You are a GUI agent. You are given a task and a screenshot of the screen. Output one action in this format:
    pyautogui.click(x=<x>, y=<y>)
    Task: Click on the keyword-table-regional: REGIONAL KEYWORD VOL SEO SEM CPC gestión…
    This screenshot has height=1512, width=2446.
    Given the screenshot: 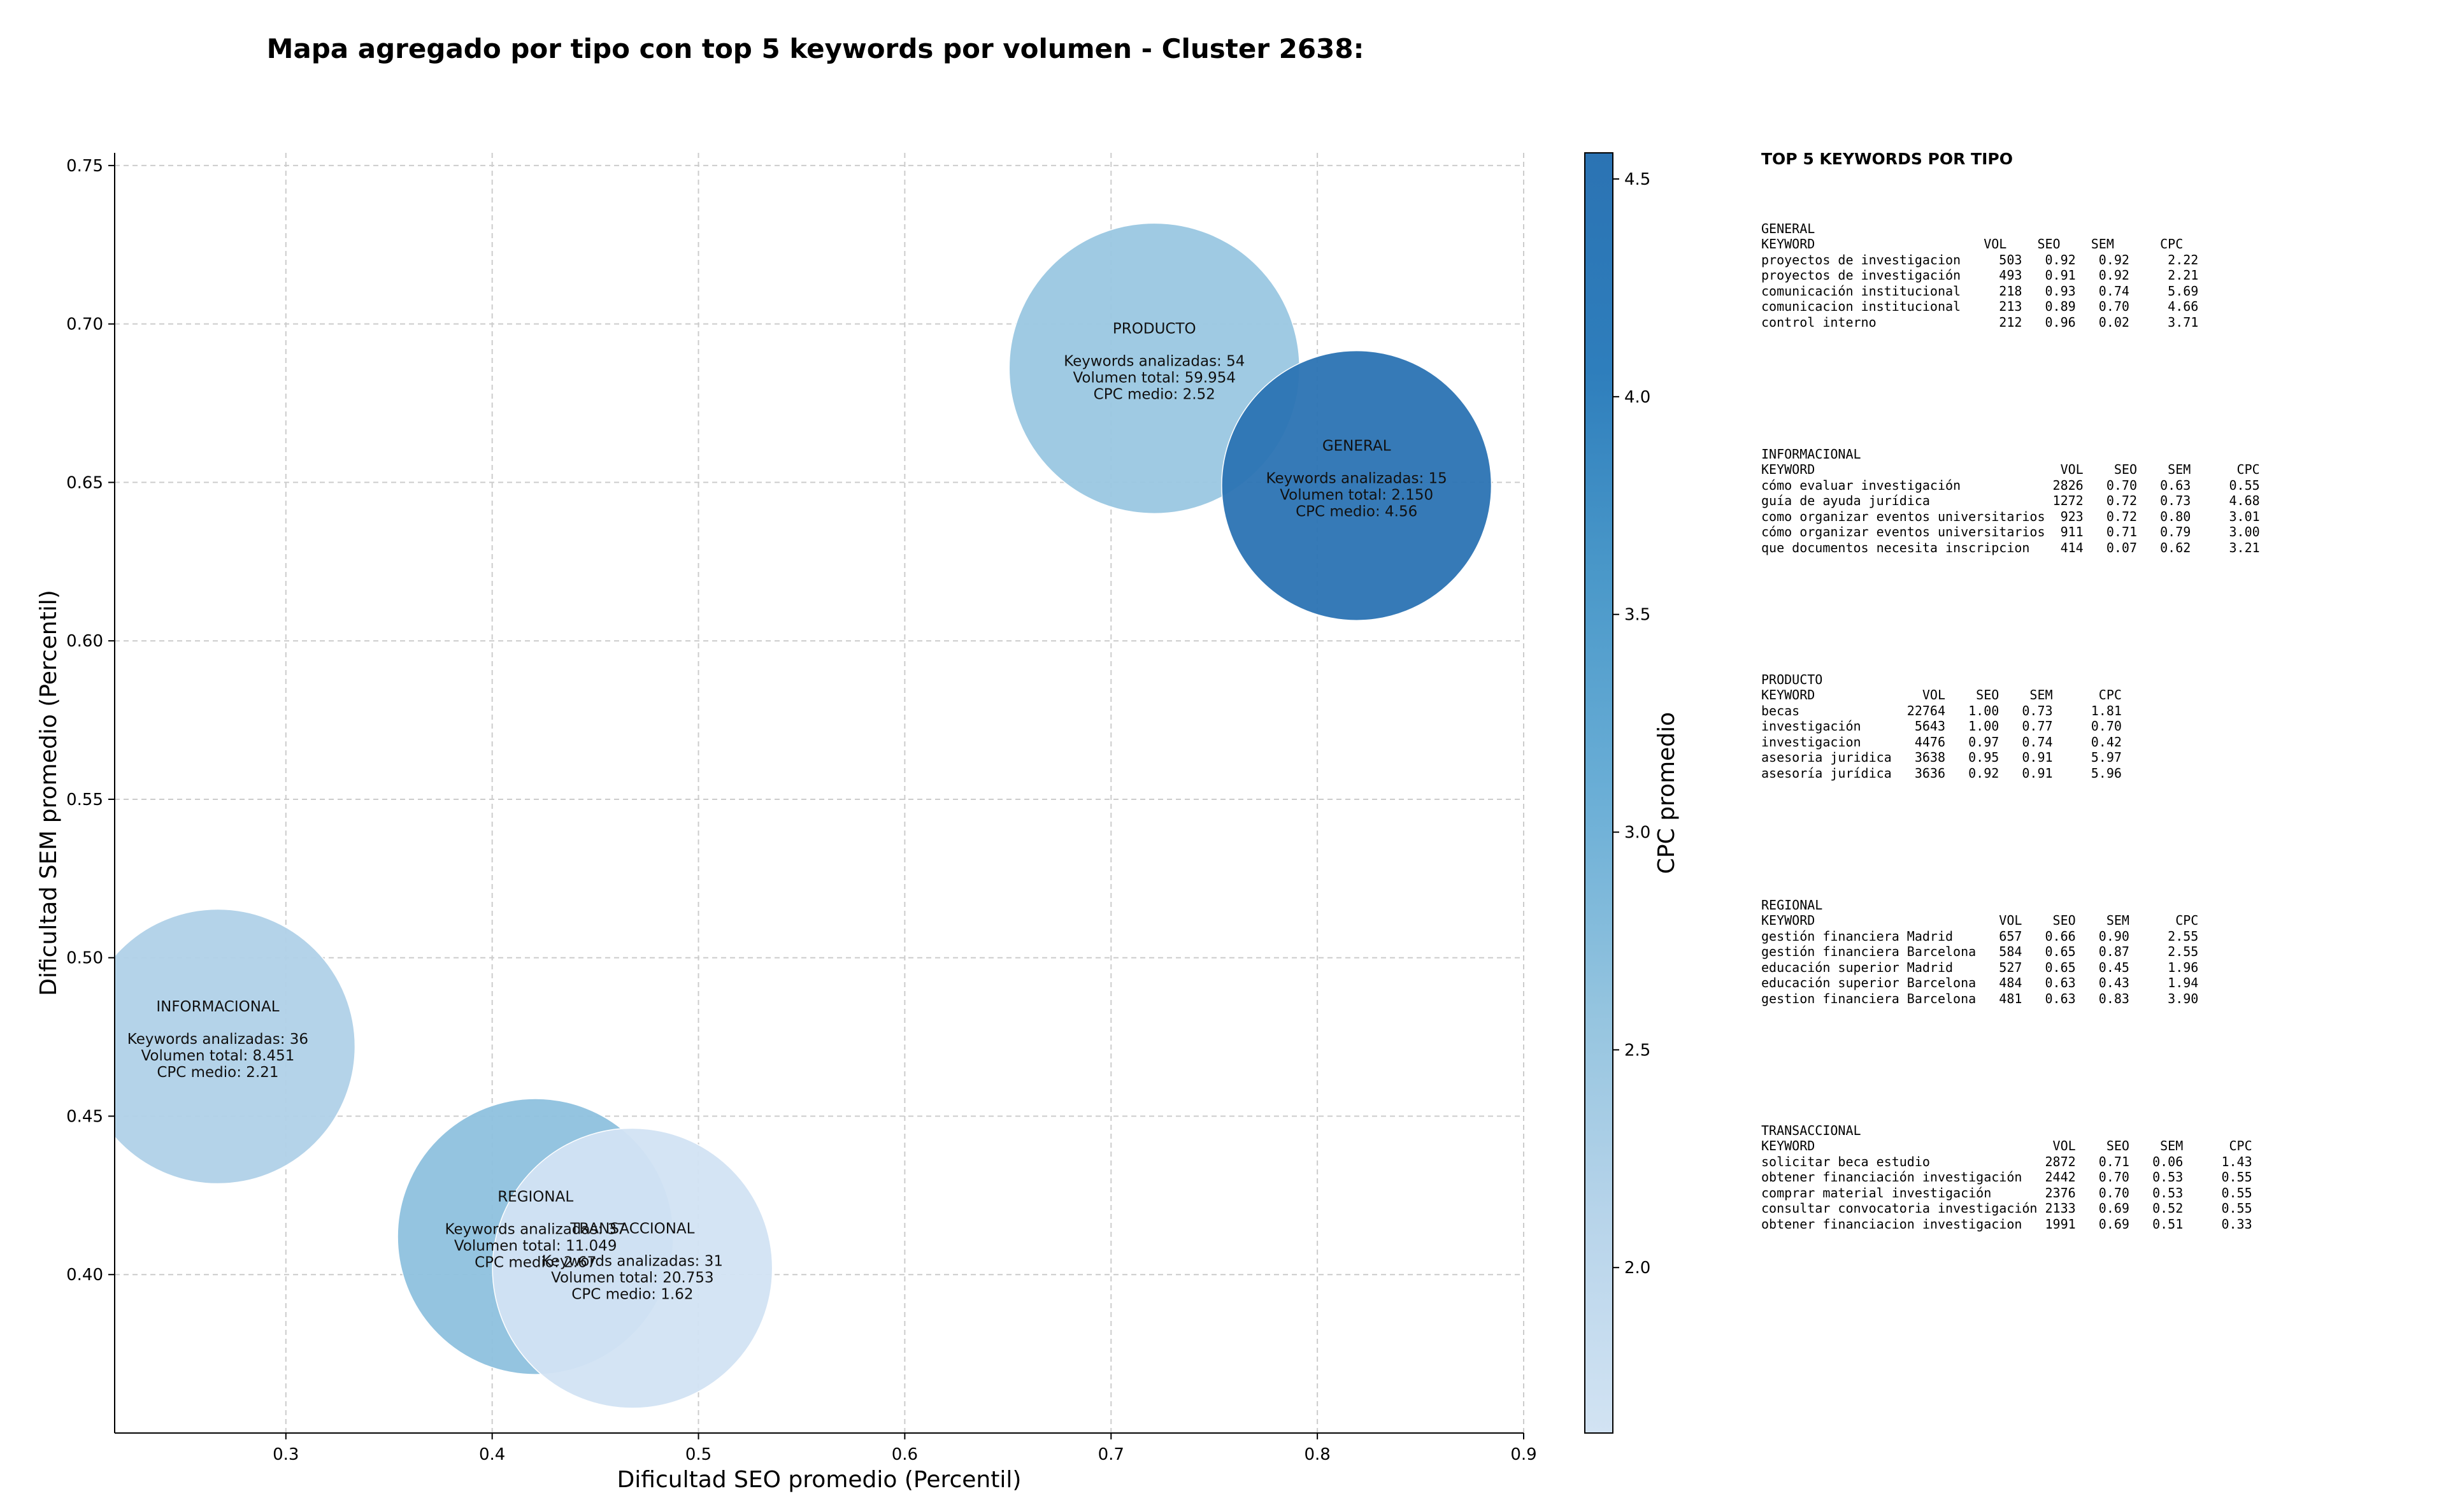 What is the action you would take?
    pyautogui.click(x=1980, y=951)
    